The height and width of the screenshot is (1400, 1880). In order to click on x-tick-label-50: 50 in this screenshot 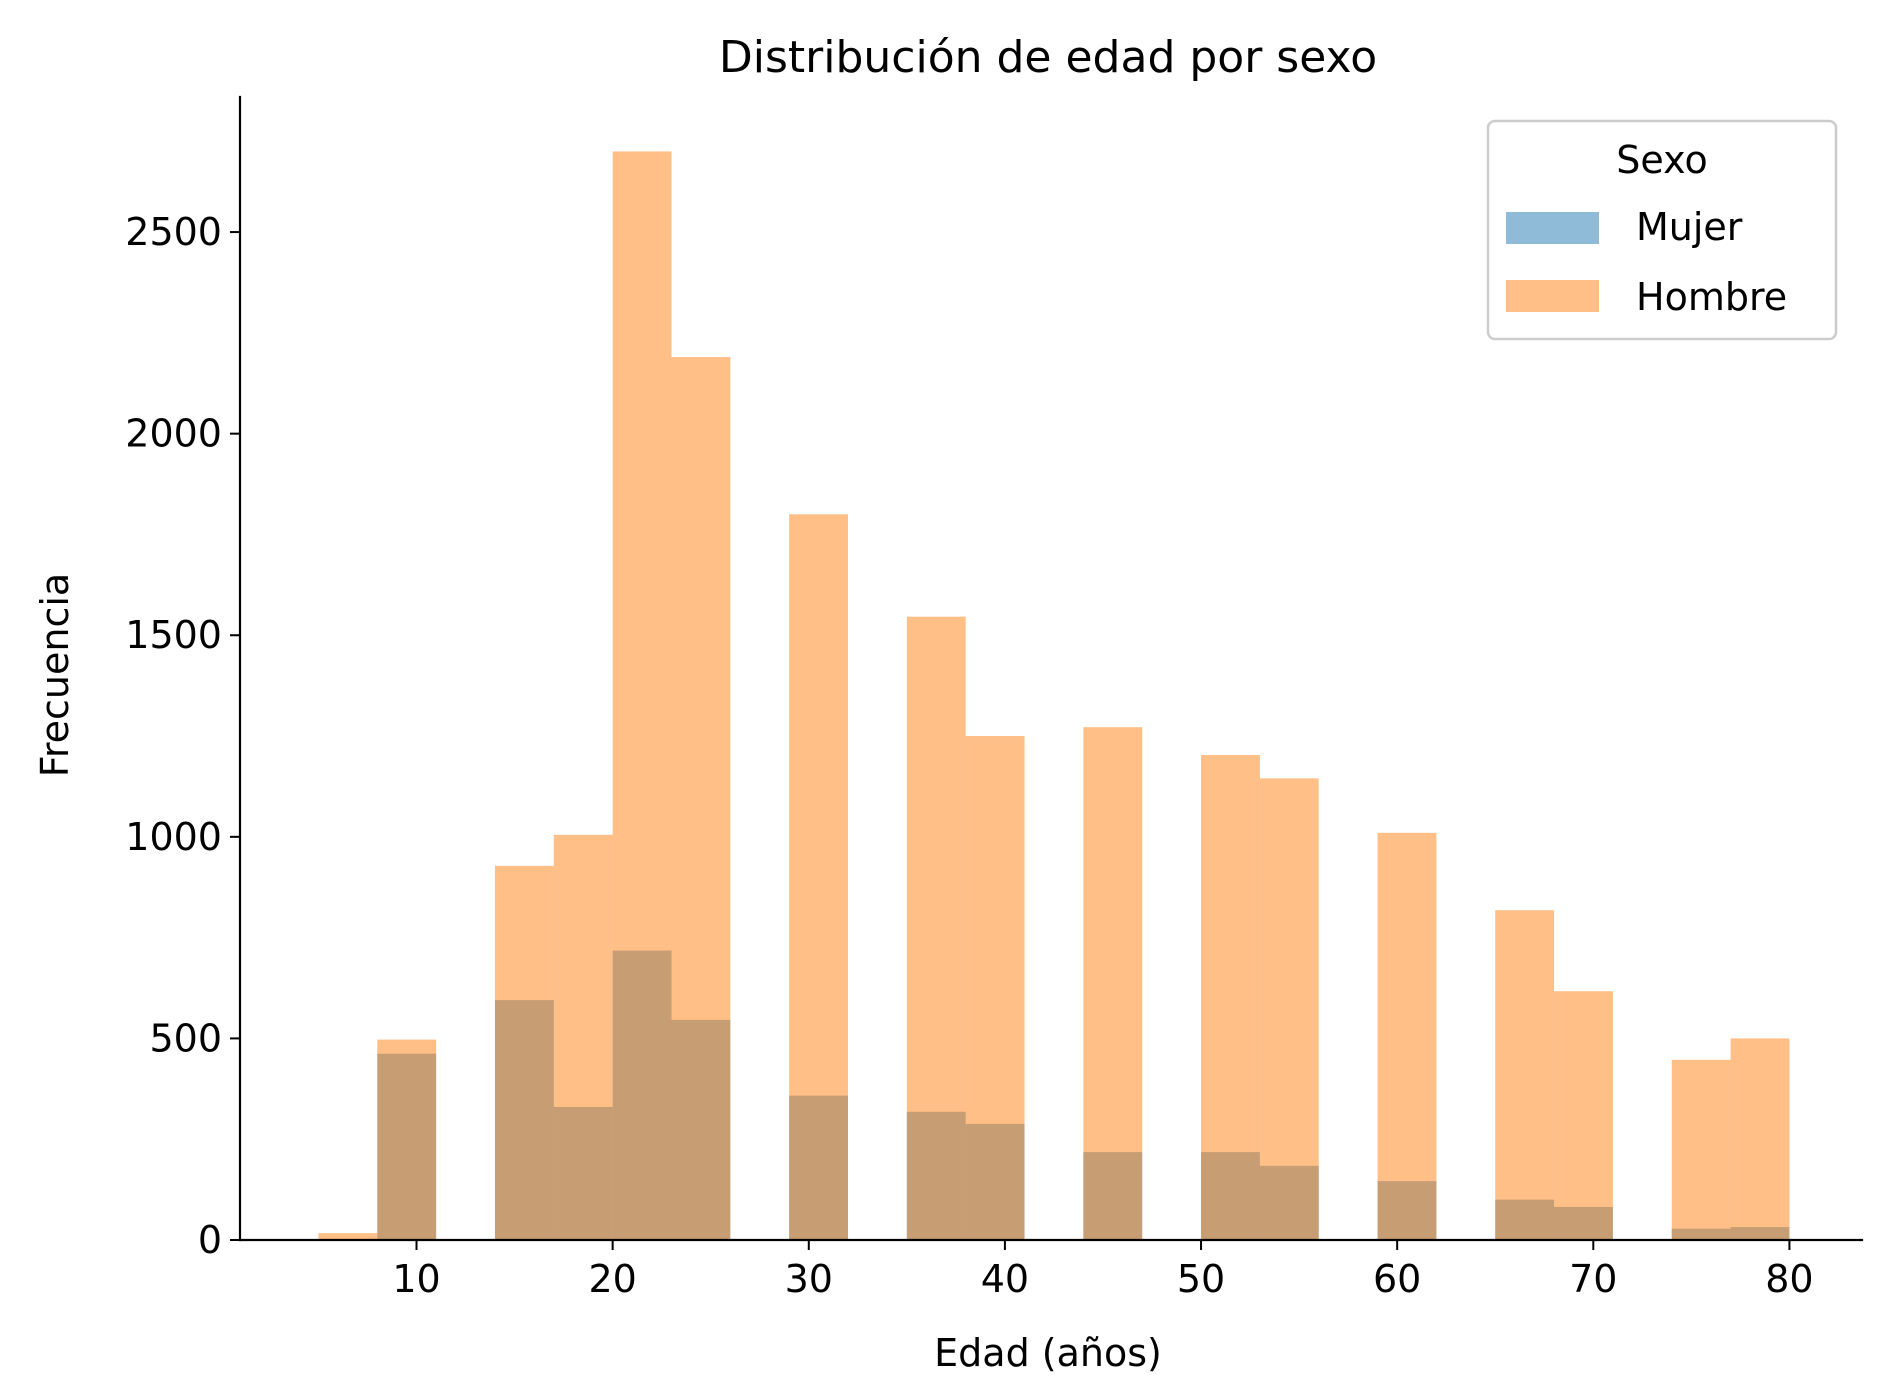, I will do `click(1201, 1279)`.